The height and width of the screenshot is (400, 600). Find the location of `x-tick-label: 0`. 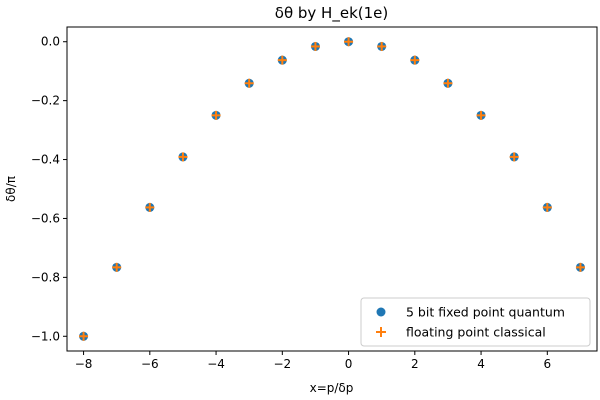

x-tick-label: 0 is located at coordinates (349, 364).